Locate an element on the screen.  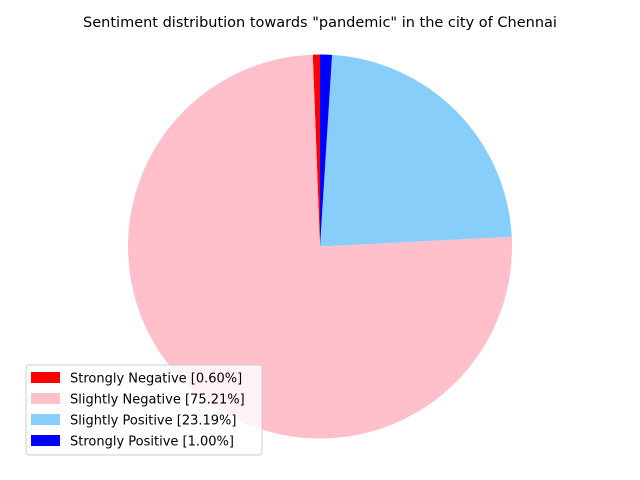
legend-label-1: Slightly Negative [75.21%] is located at coordinates (157, 400).